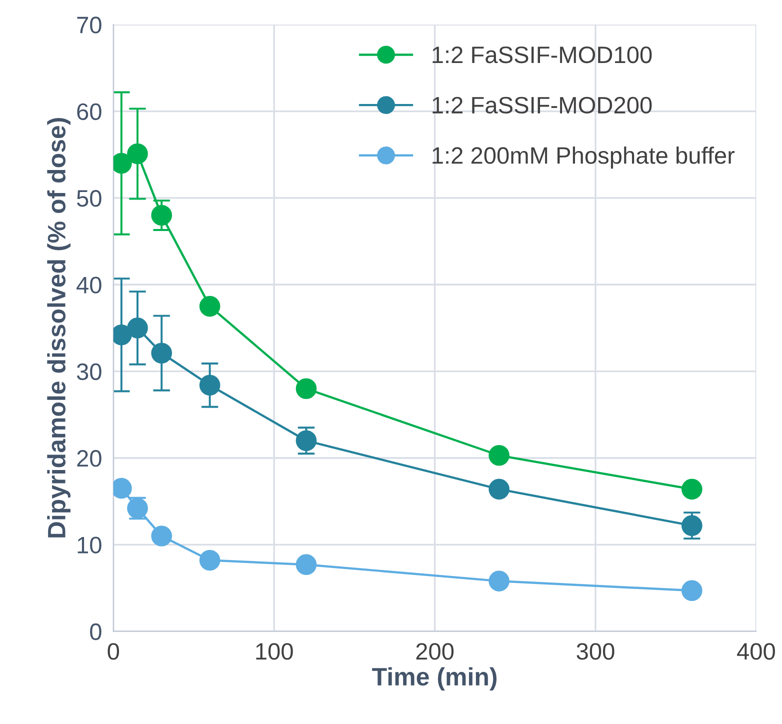  I want to click on y-tick-label: 0, so click(96, 631).